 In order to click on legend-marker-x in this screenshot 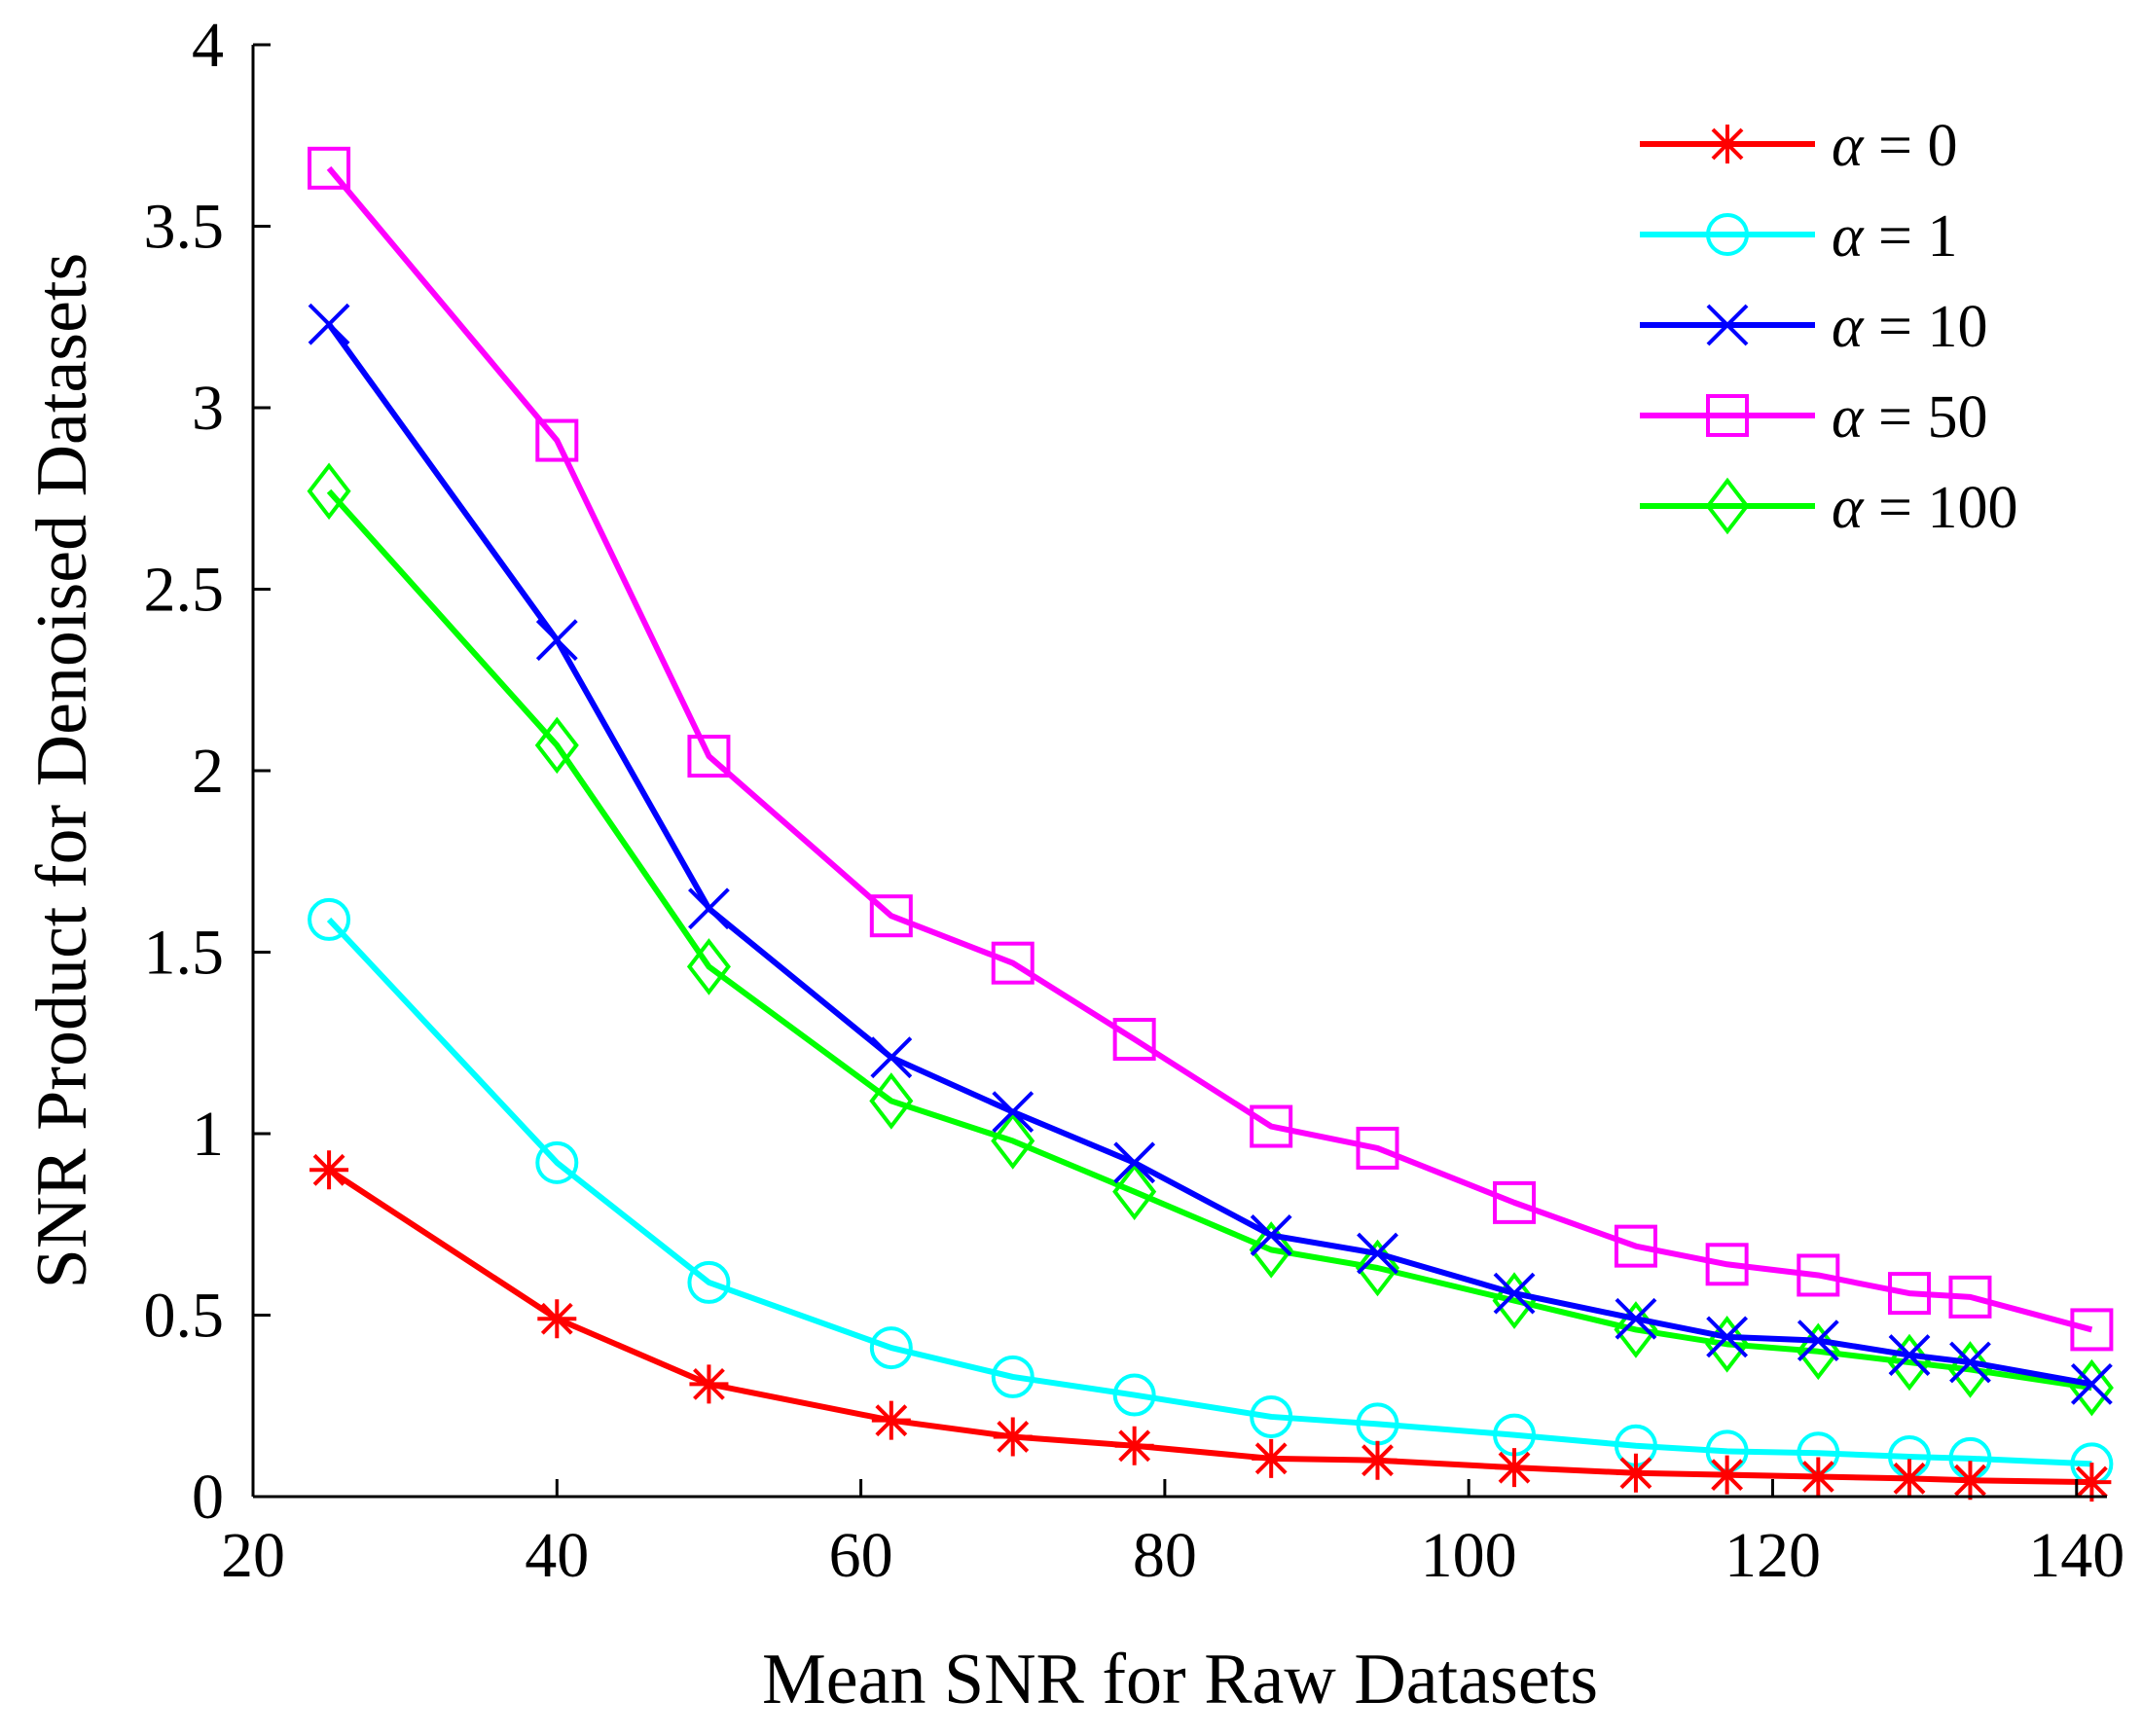, I will do `click(1727, 325)`.